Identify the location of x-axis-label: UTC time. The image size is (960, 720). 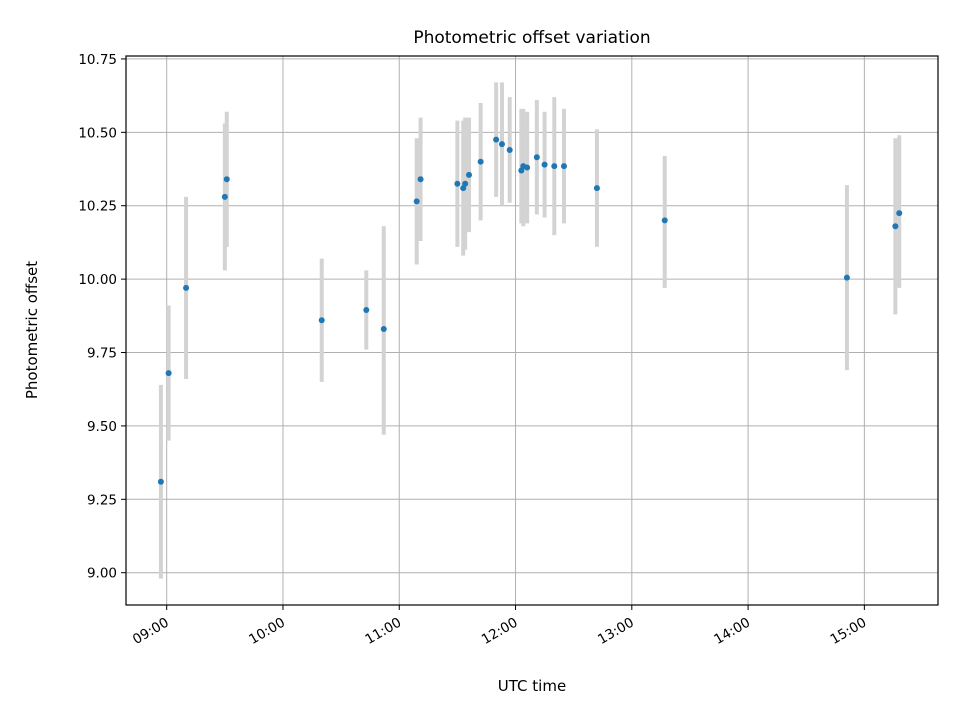
(532, 686).